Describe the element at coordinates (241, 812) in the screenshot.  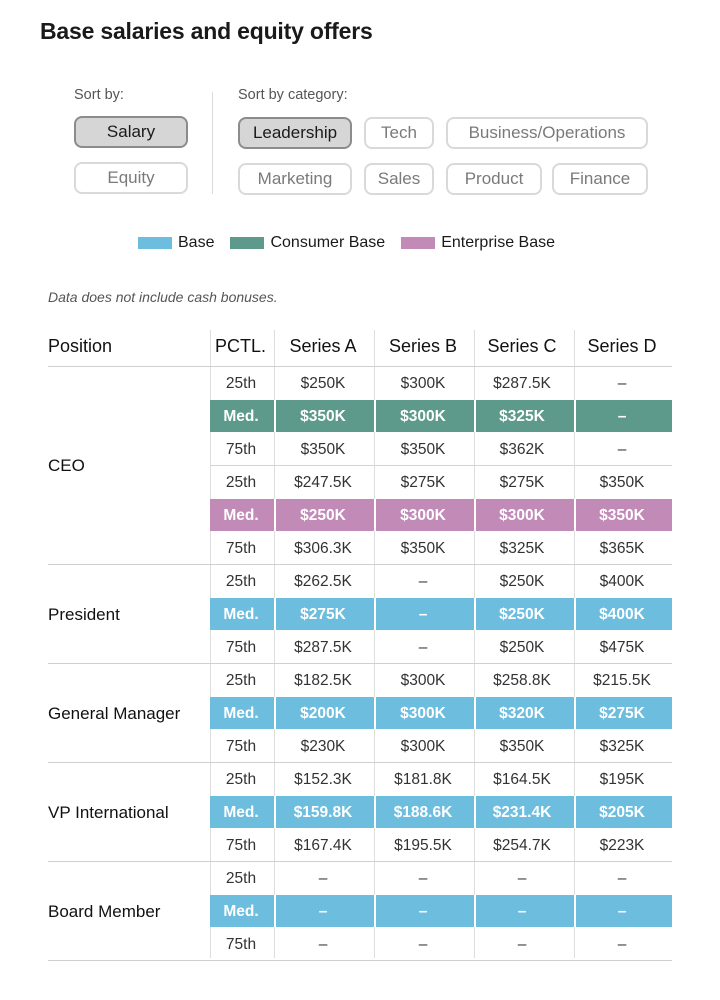
I see `pctl-label: Med.` at that location.